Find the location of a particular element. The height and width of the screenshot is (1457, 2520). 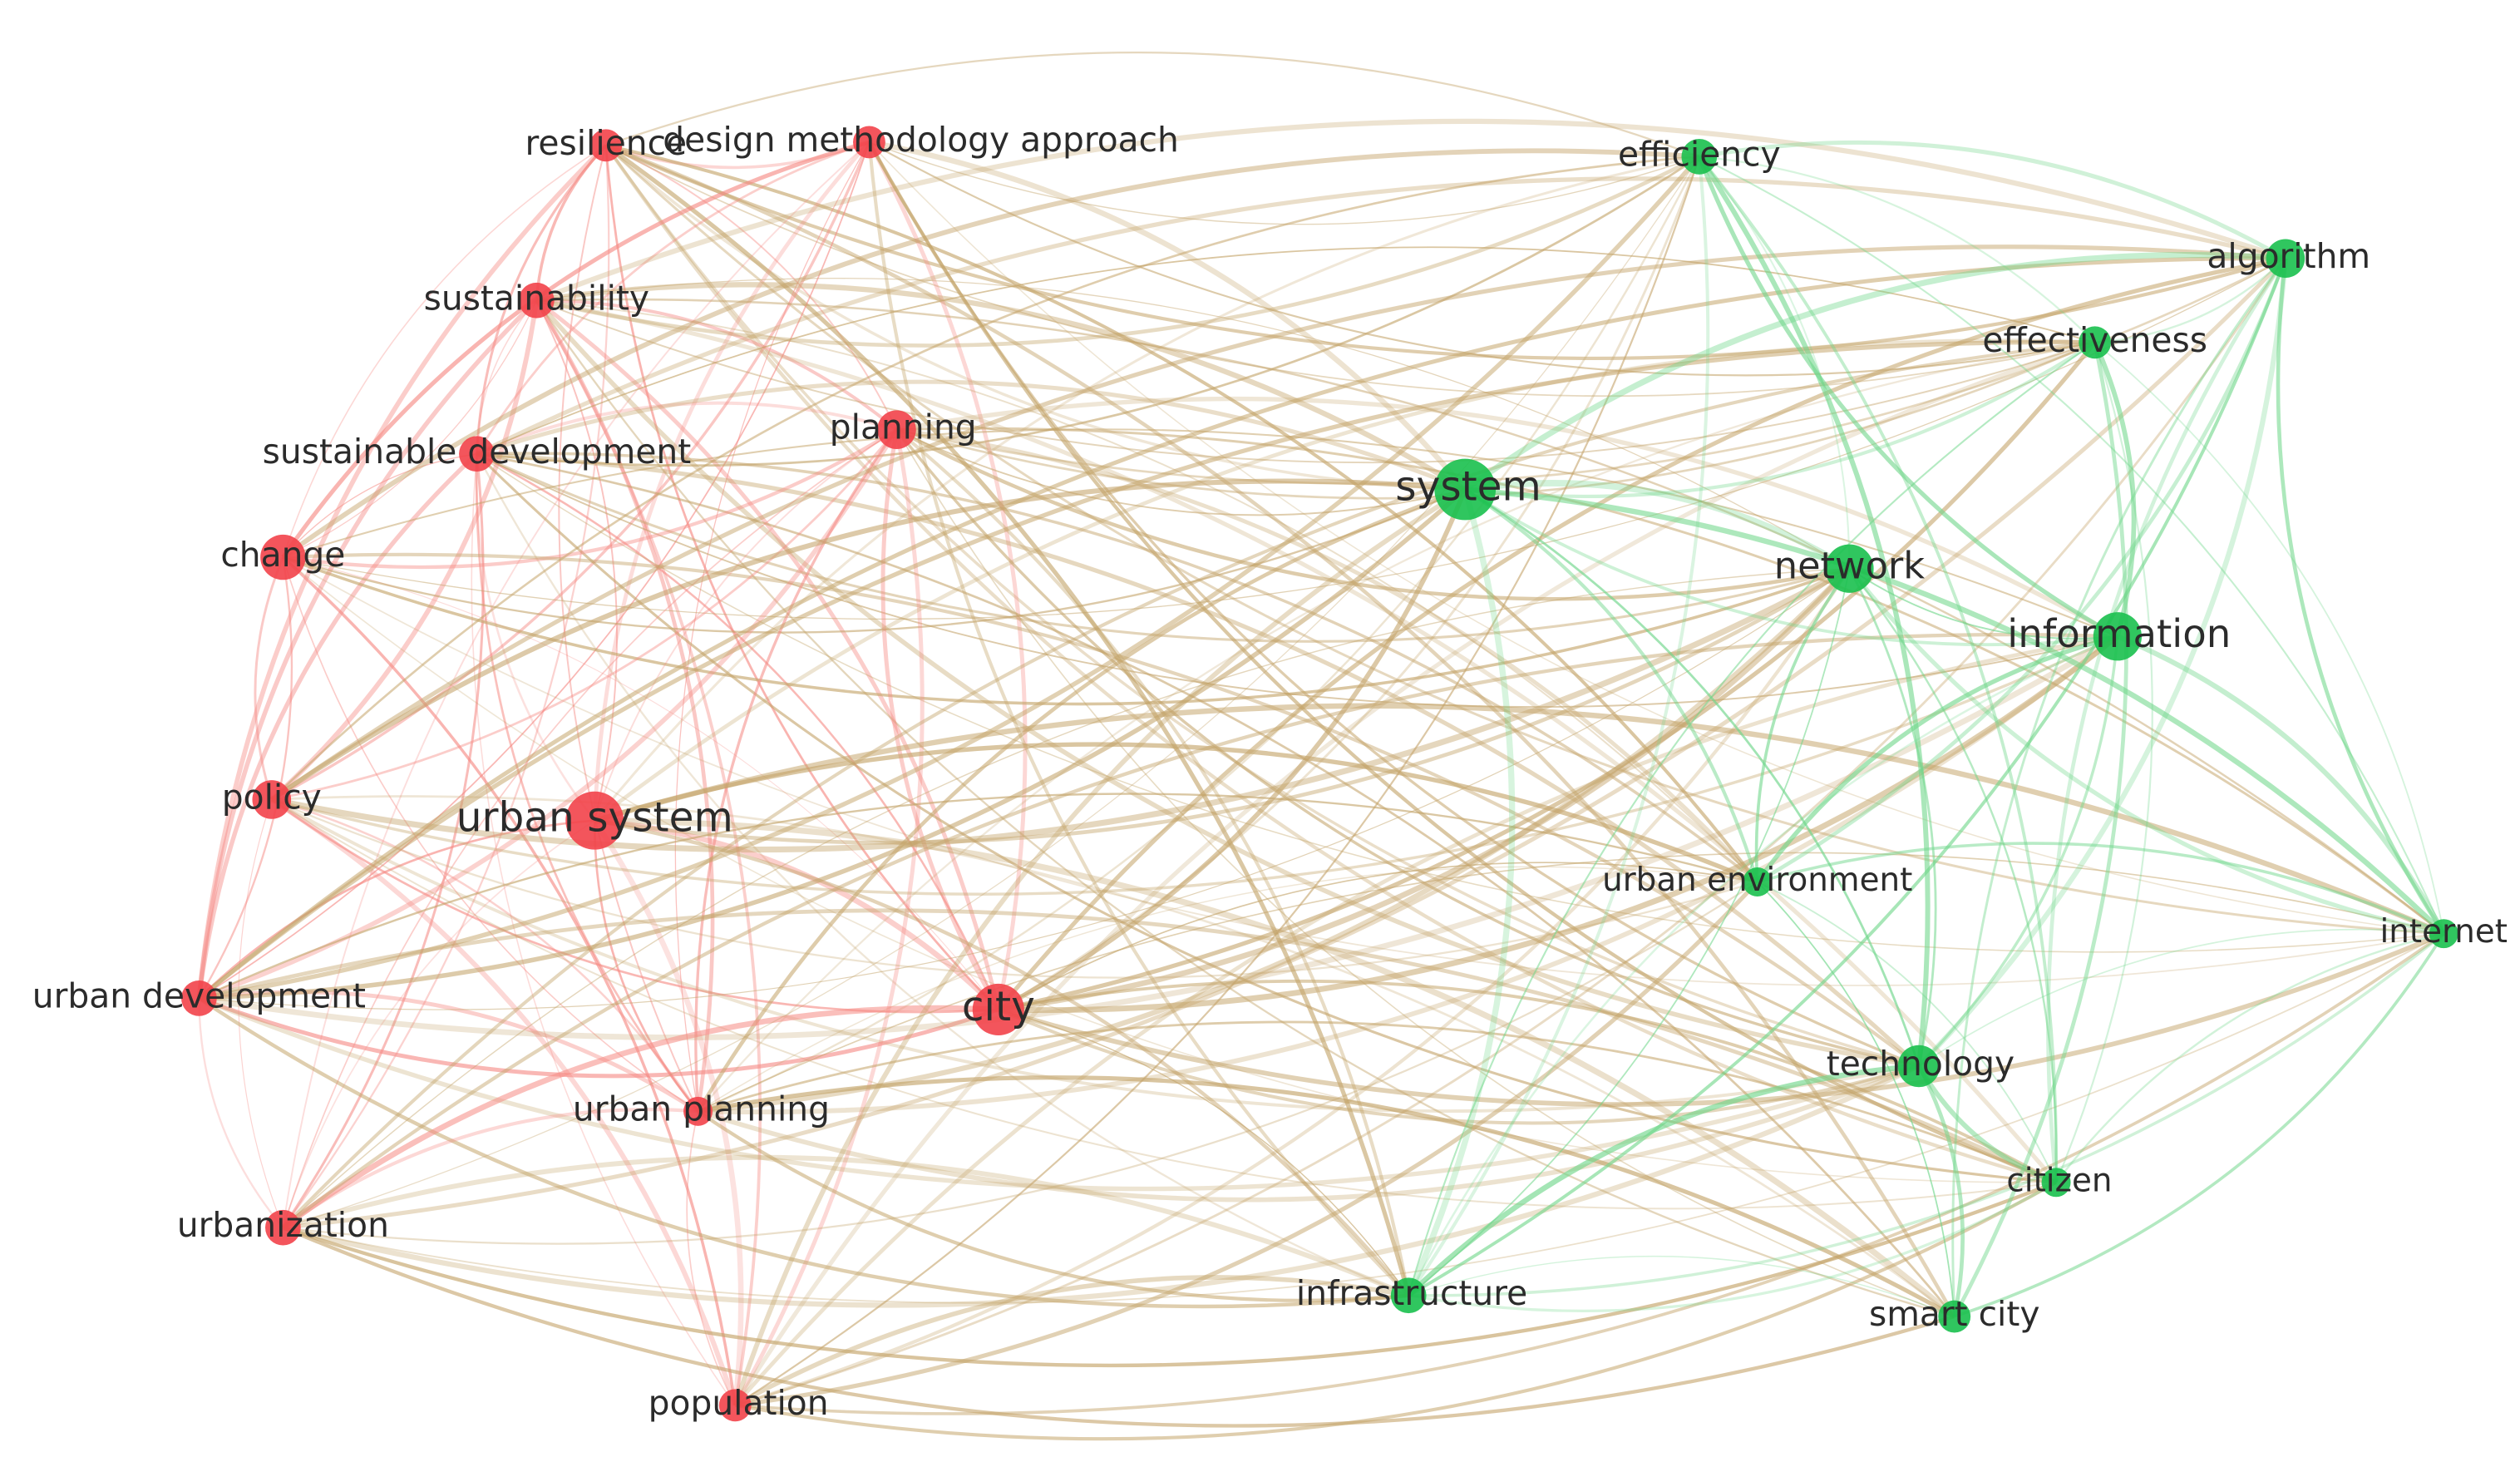

node-label: resilience is located at coordinates (606, 143).